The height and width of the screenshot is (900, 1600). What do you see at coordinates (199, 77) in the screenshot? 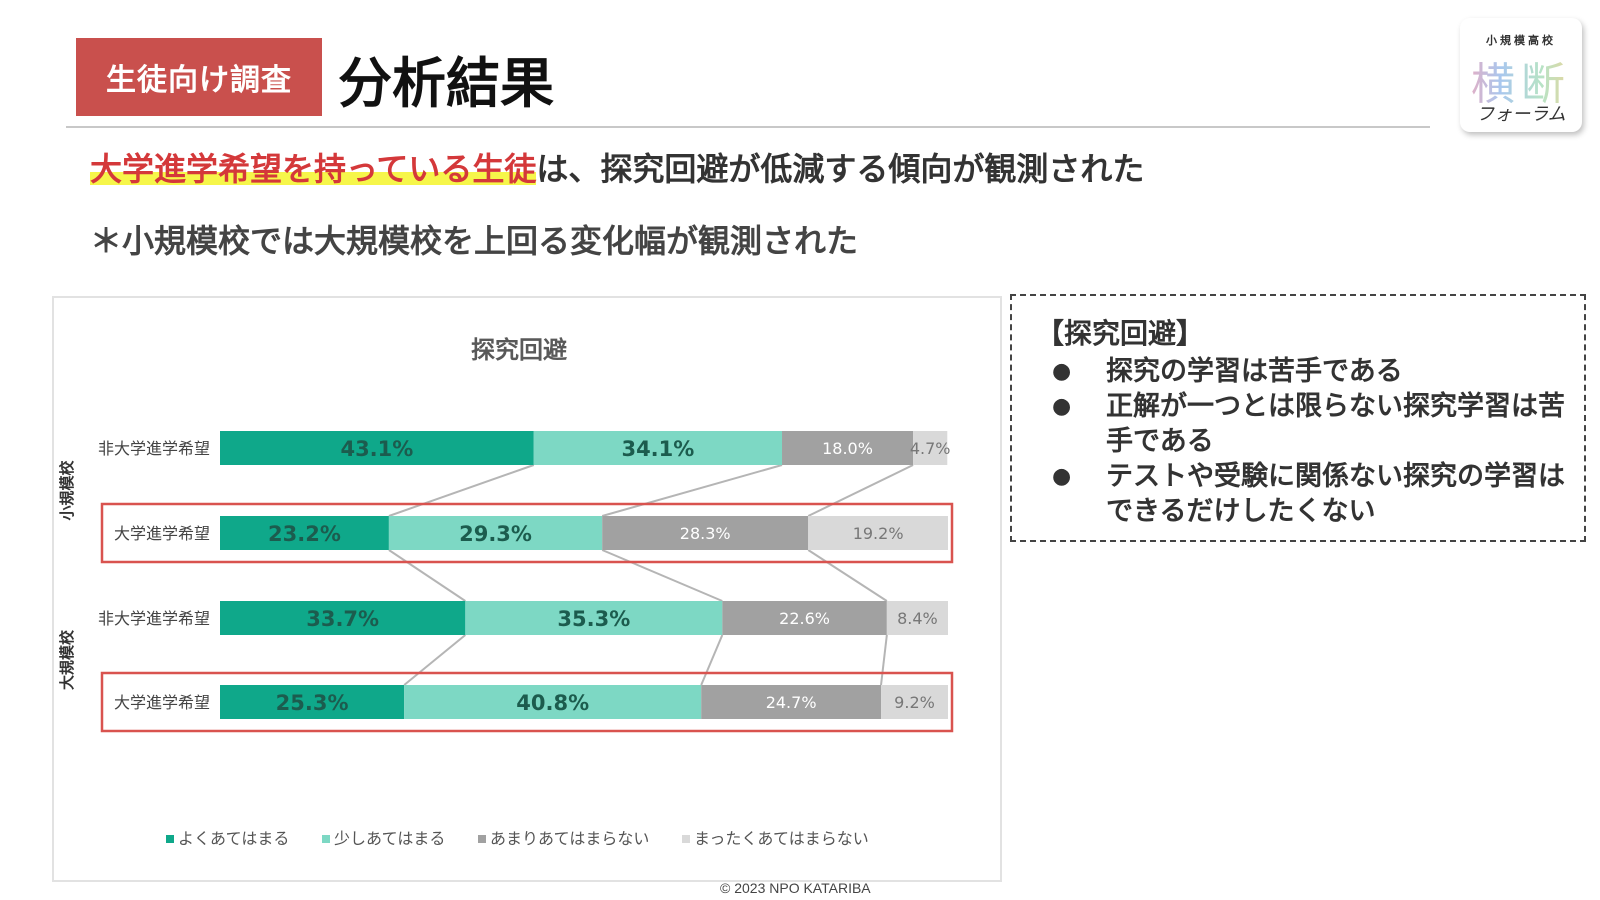
I see `survey-tag: 生徒向け調査` at bounding box center [199, 77].